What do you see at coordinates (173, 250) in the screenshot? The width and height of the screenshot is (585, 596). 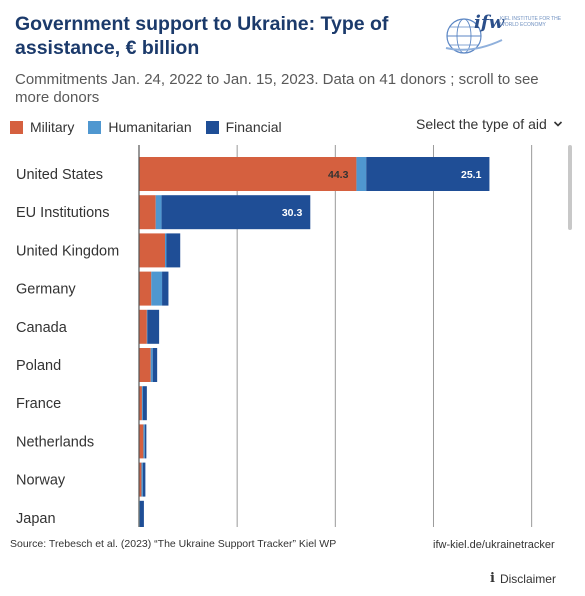 I see `bar-united-kingdom-financial` at bounding box center [173, 250].